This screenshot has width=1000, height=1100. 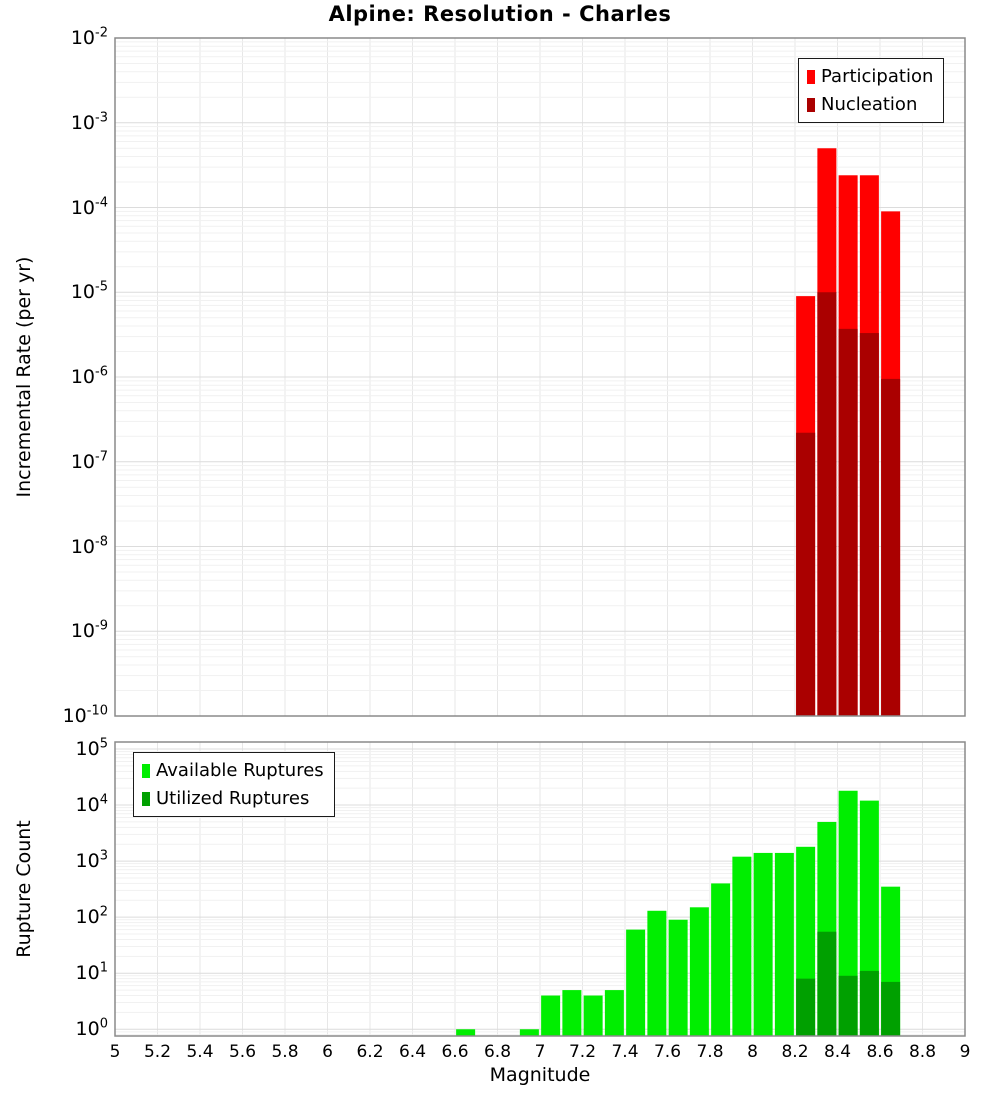 I want to click on utilized-swatch-icon, so click(x=146, y=798).